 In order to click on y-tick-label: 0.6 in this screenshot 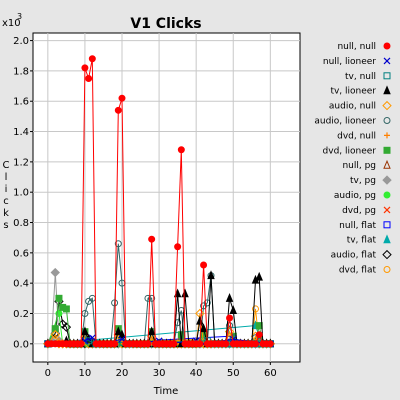, I will do `click(21, 253)`.